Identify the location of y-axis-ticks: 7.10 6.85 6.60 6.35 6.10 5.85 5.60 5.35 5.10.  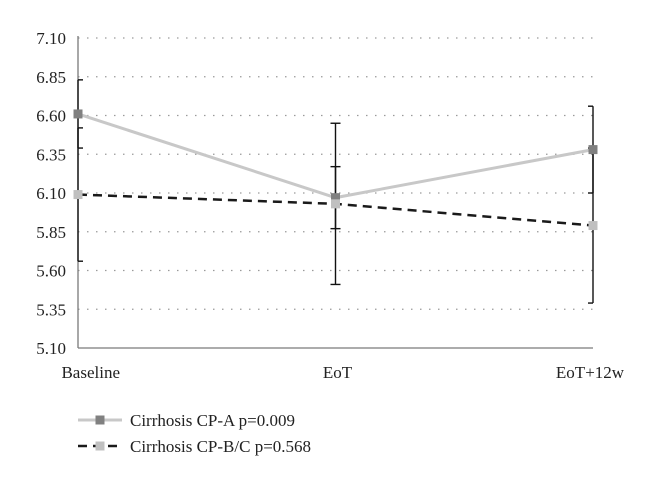
(51, 193).